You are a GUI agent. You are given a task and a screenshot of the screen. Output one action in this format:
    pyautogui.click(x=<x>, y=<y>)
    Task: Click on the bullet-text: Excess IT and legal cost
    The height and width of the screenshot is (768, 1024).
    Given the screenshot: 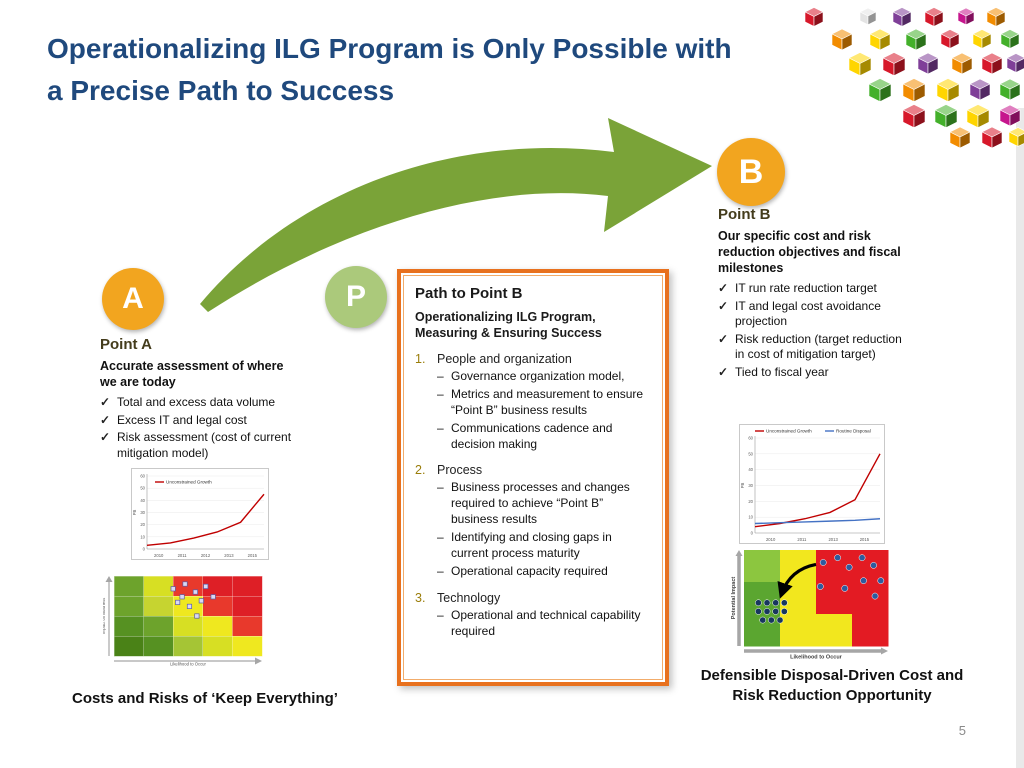 What is the action you would take?
    pyautogui.click(x=182, y=419)
    